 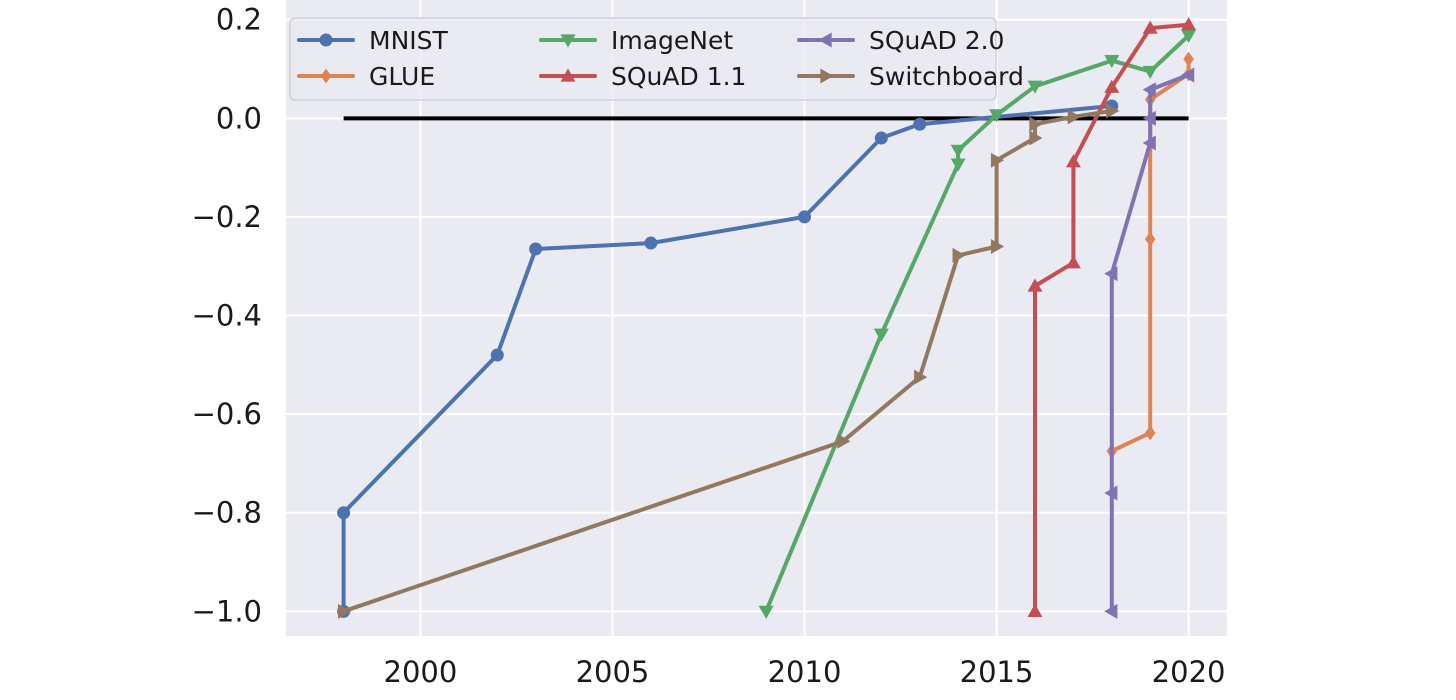 What do you see at coordinates (326, 76) in the screenshot?
I see `legend-marker-glue` at bounding box center [326, 76].